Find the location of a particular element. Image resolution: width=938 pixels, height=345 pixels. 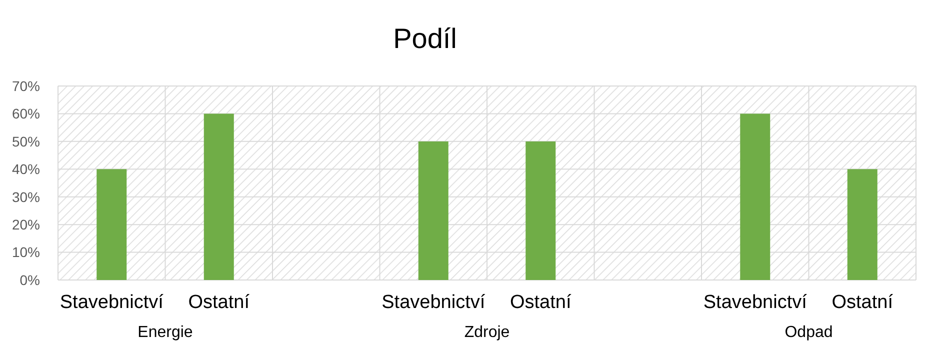

y-tick-label: 50% is located at coordinates (26, 141).